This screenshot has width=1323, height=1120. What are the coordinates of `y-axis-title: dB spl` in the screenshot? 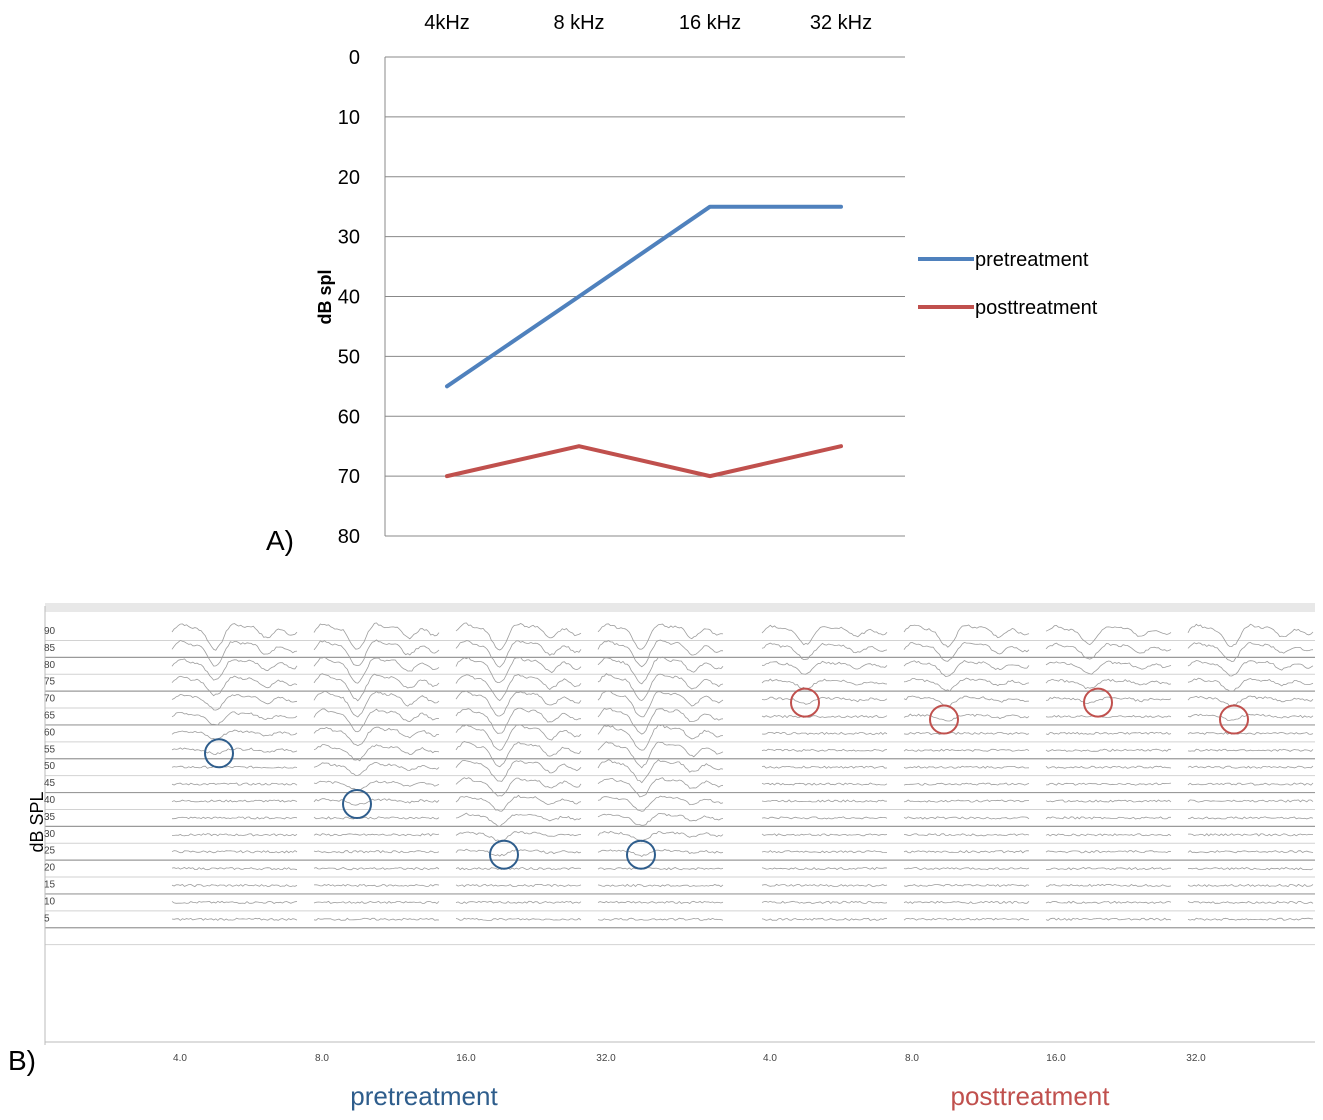 It's located at (325, 296).